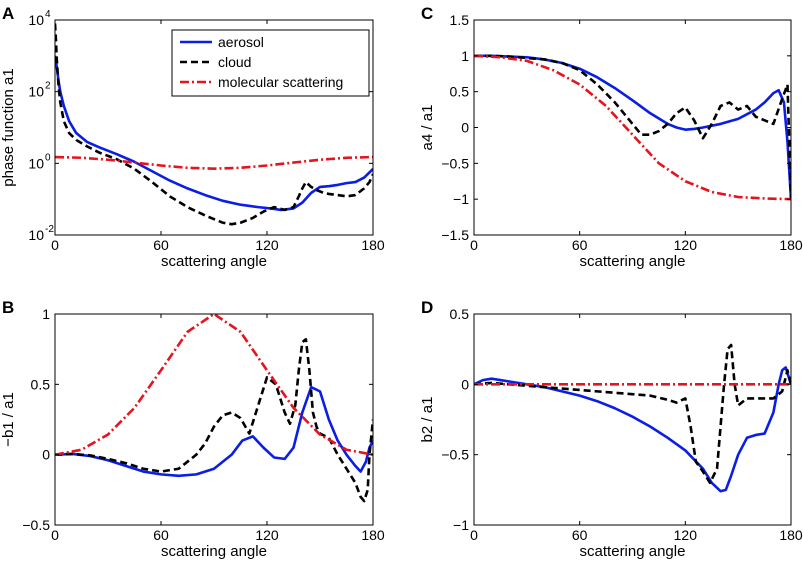 The width and height of the screenshot is (803, 564). I want to click on y-tick-label: 1.5, so click(460, 20).